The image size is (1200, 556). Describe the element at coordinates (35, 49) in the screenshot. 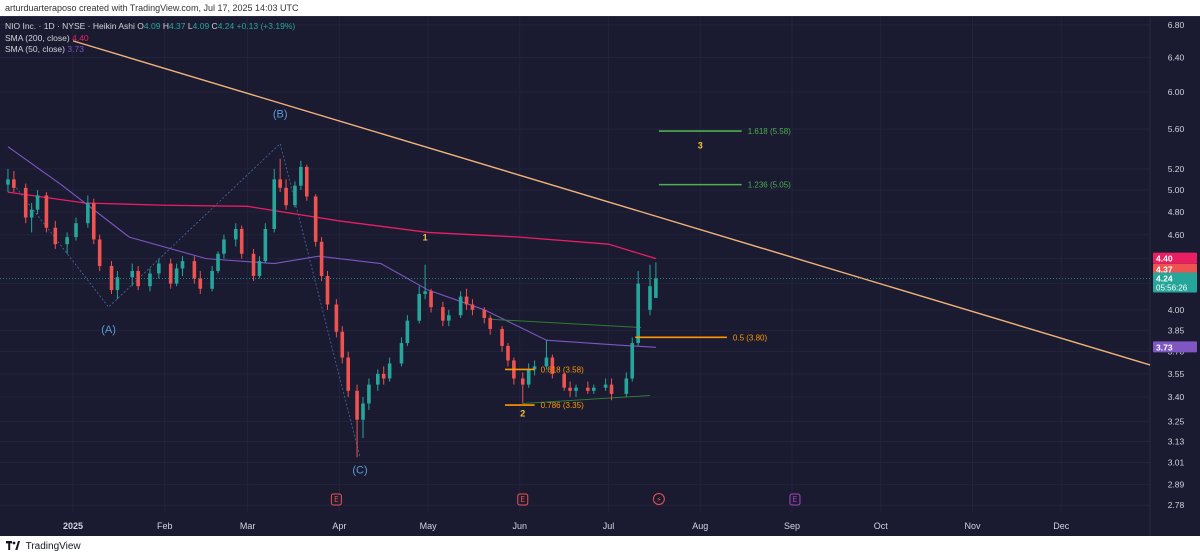

I see `sma50-label: SMA (50, close)` at that location.